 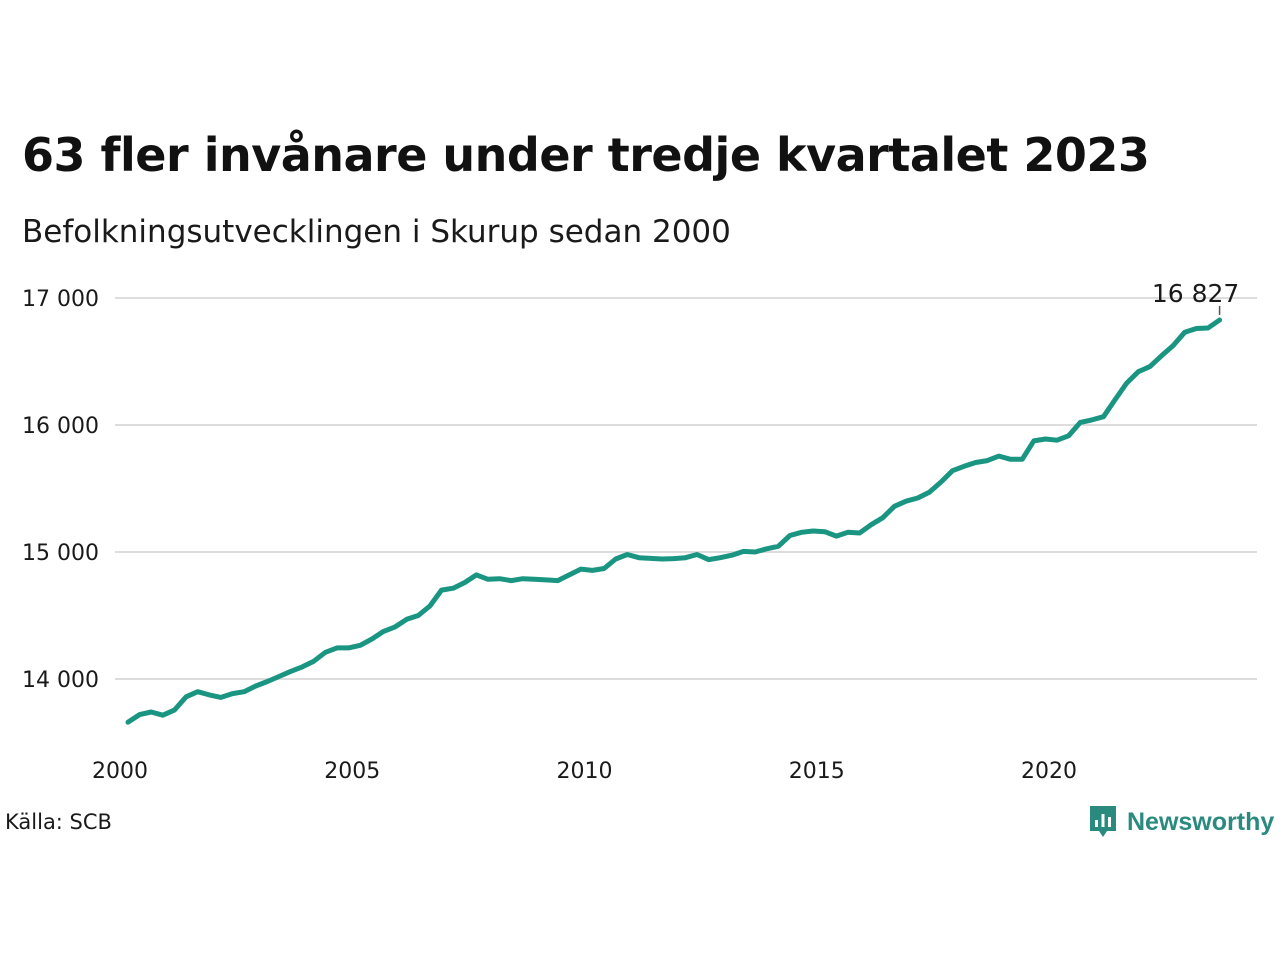 I want to click on x-tick-label: 2015, so click(x=817, y=771).